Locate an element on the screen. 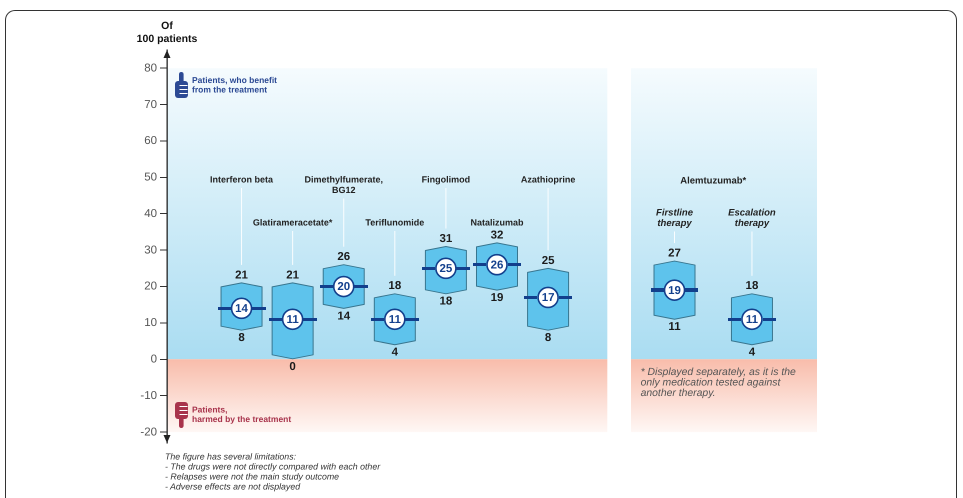  x-tick-label: Firstline therapy is located at coordinates (675, 219).